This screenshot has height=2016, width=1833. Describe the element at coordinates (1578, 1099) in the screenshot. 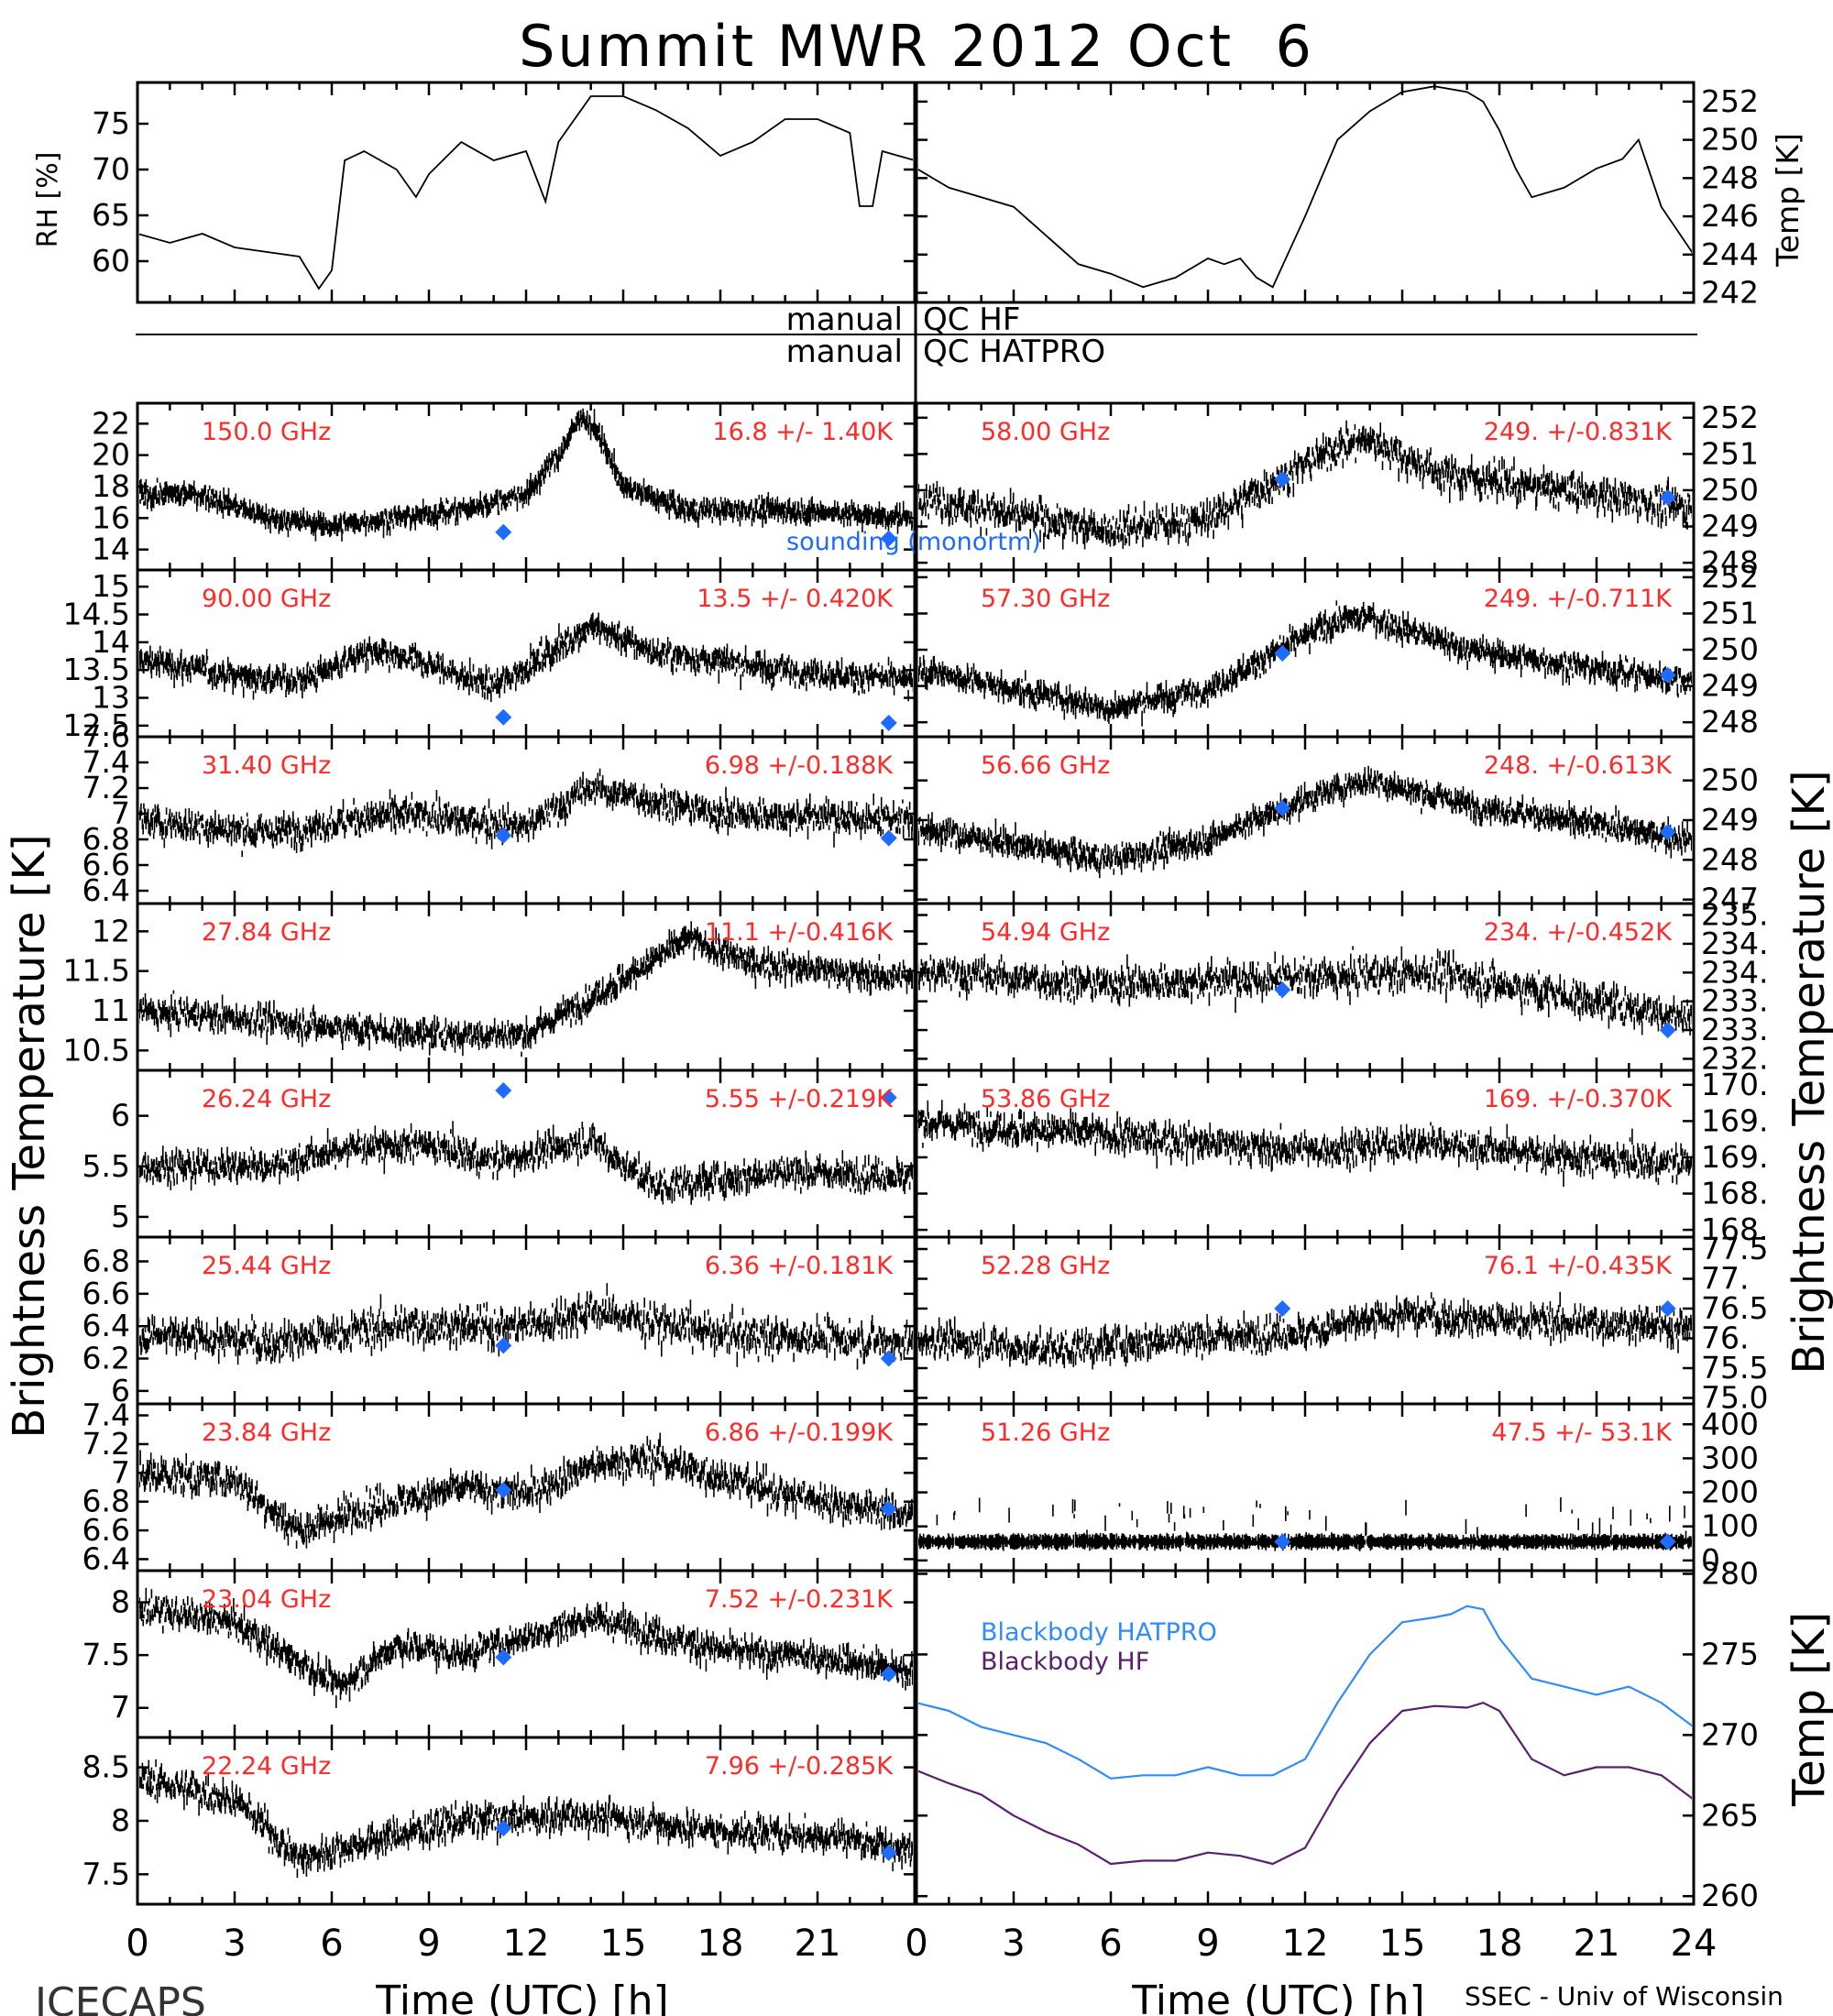

I see `panel-53-86-stat-label: 169. +/-0.370K` at that location.